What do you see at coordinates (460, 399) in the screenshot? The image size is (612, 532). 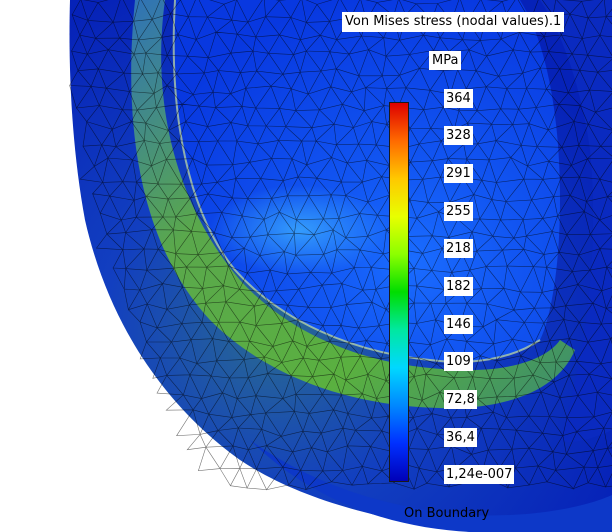 I see `legend-tick-label: 72,8` at bounding box center [460, 399].